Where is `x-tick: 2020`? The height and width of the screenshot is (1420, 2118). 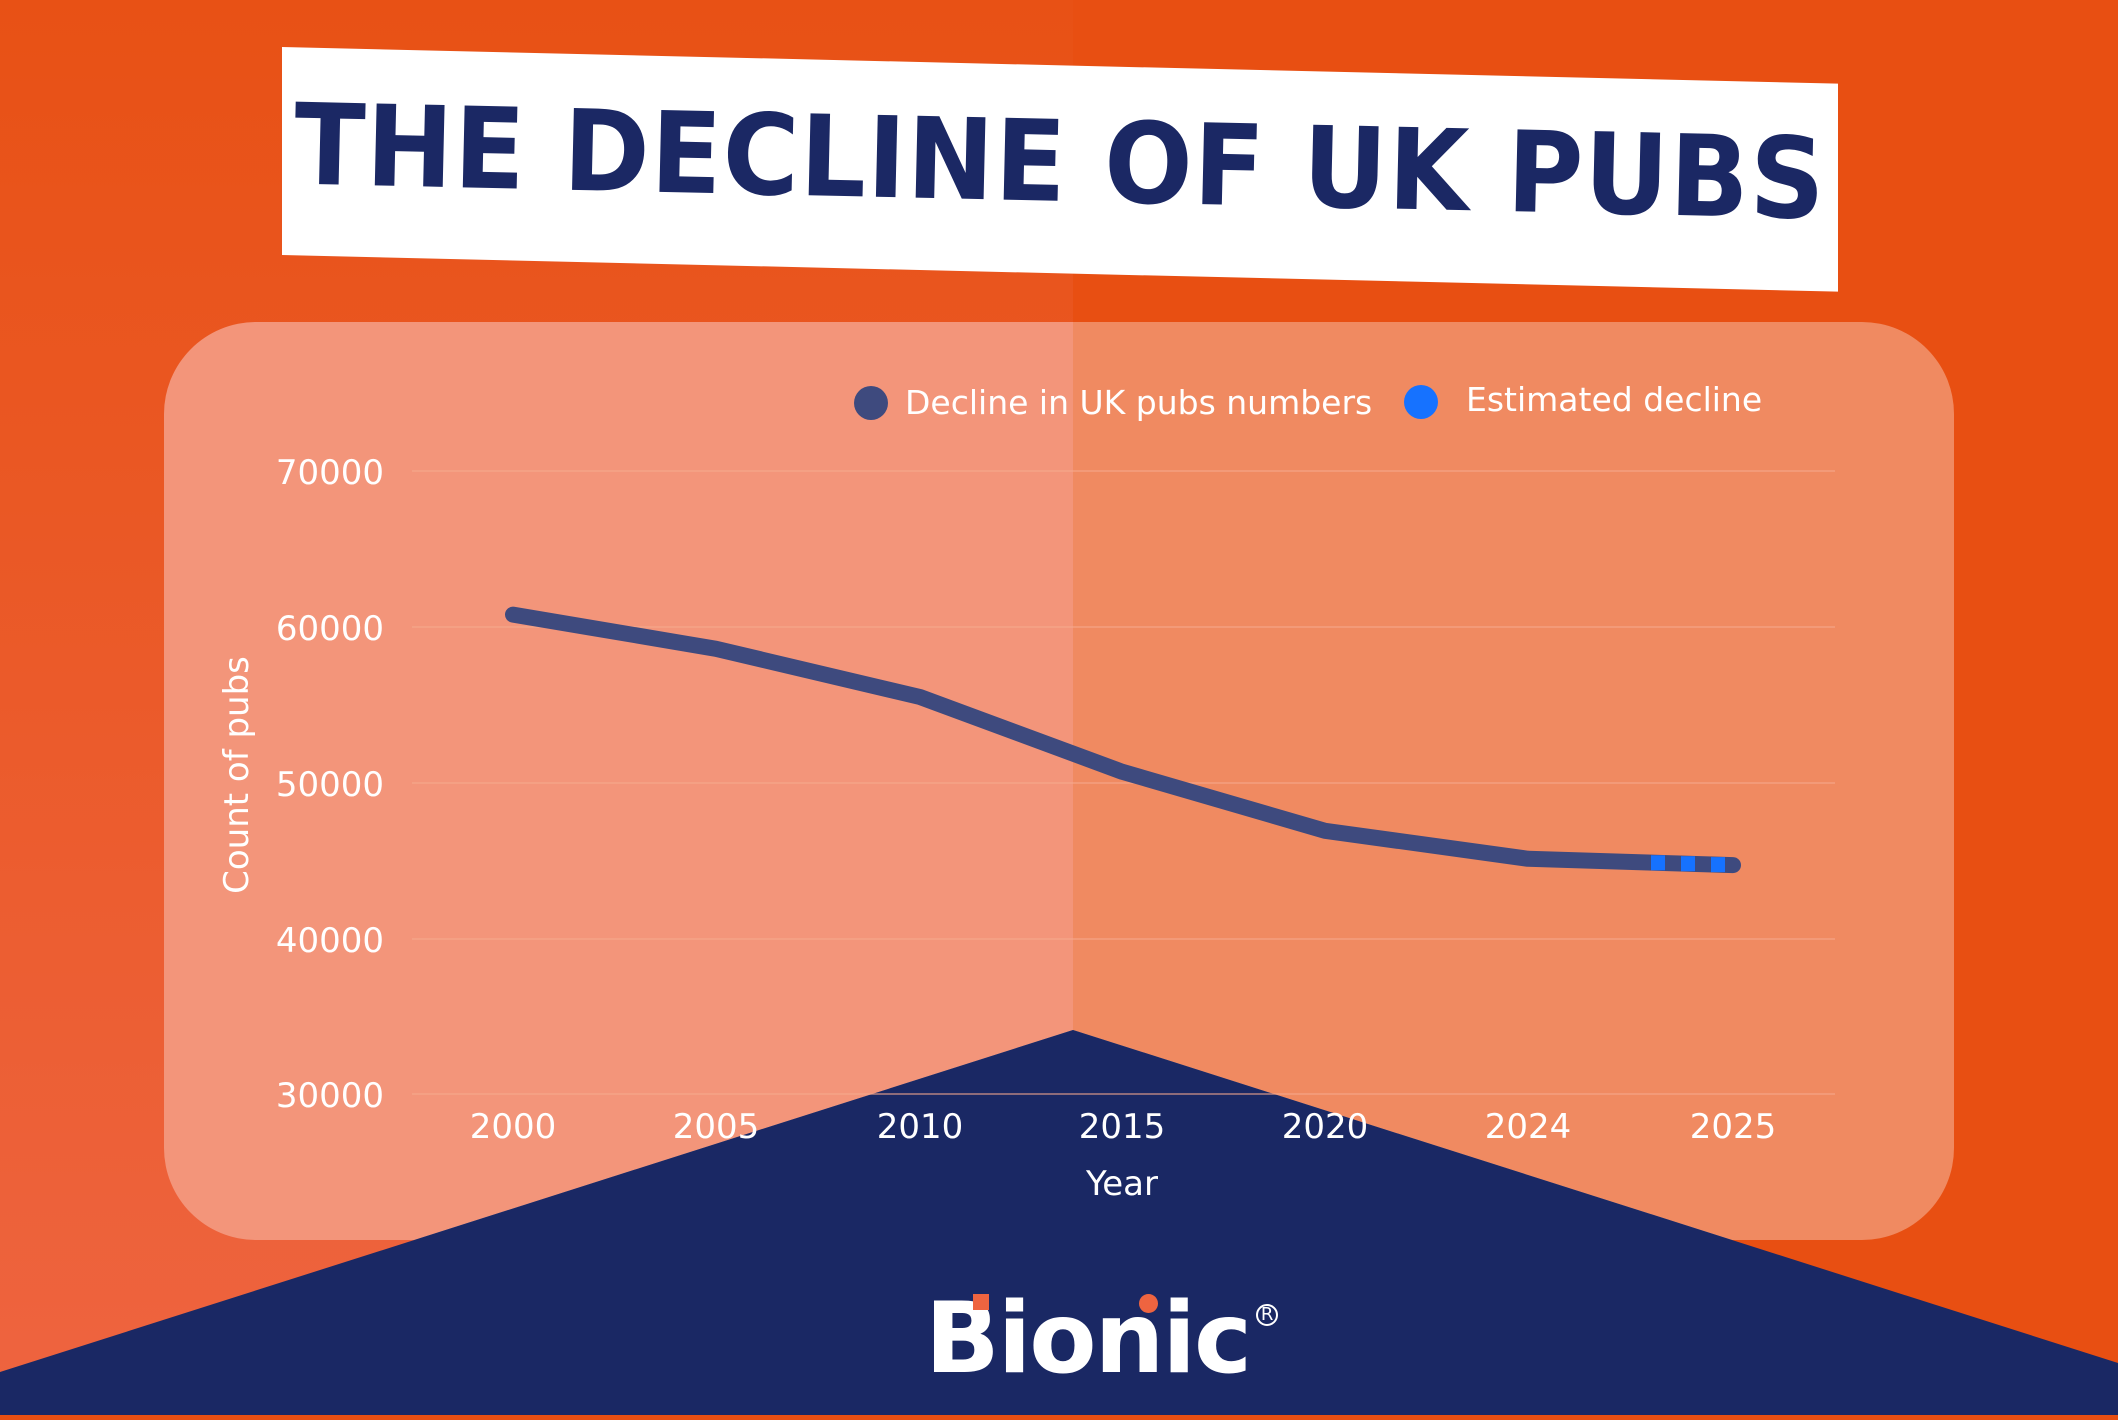 x-tick: 2020 is located at coordinates (1325, 1127).